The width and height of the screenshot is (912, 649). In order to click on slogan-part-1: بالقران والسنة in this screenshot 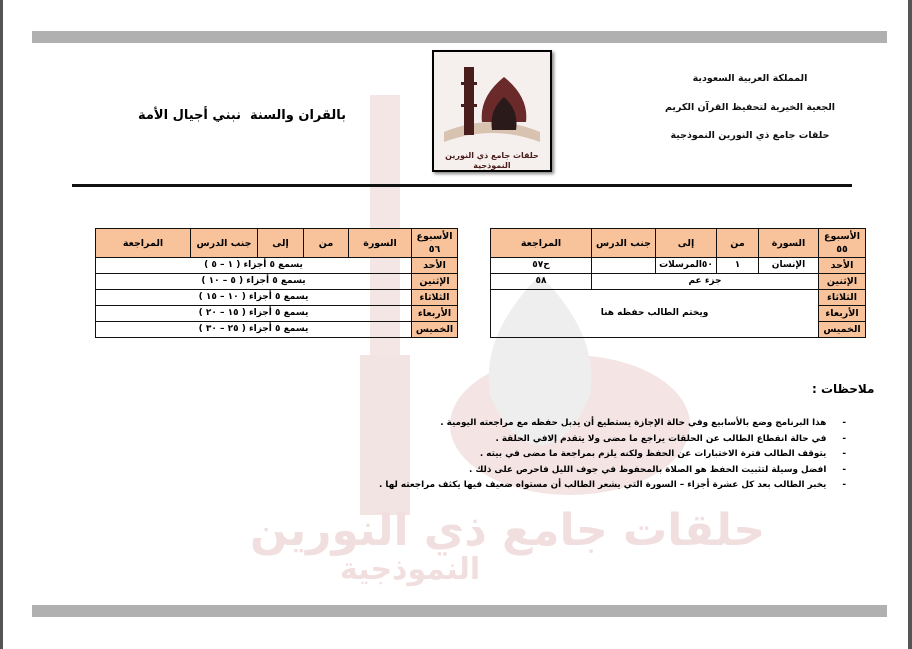, I will do `click(298, 115)`.